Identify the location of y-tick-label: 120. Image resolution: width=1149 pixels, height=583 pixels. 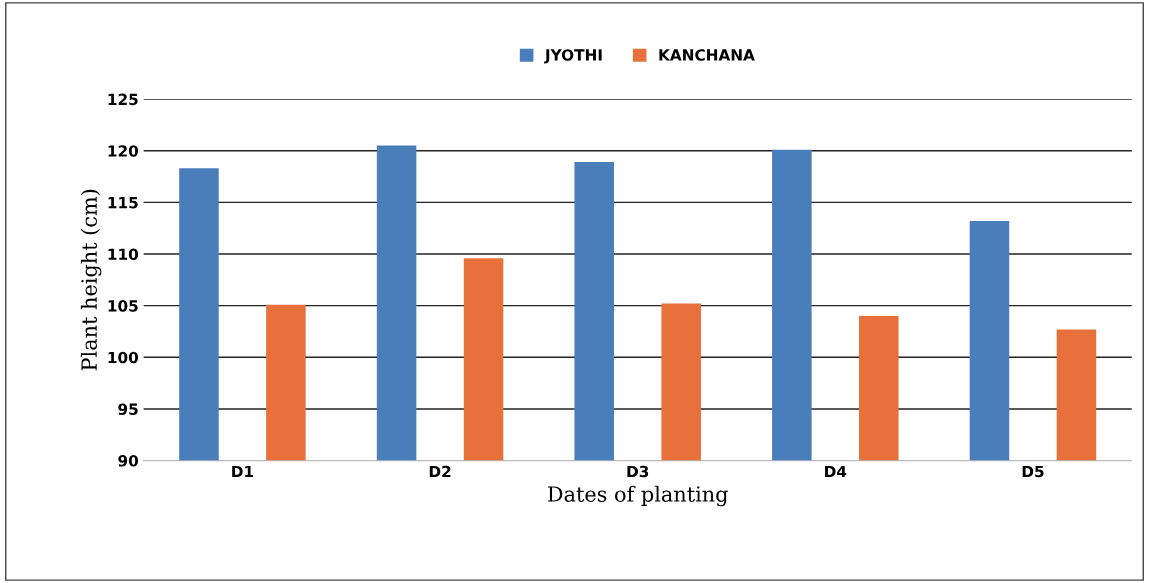
(123, 151).